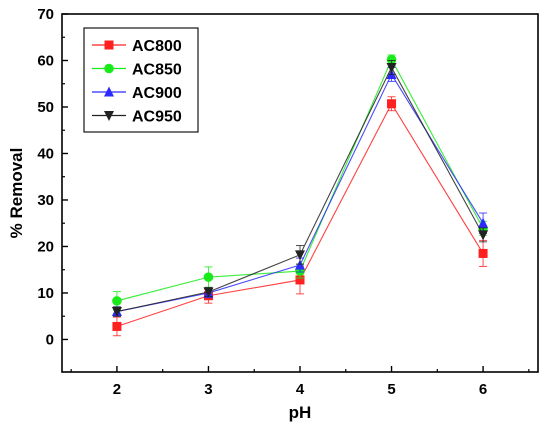  I want to click on legend: AC800 AC850 AC900 AC950, so click(141, 80).